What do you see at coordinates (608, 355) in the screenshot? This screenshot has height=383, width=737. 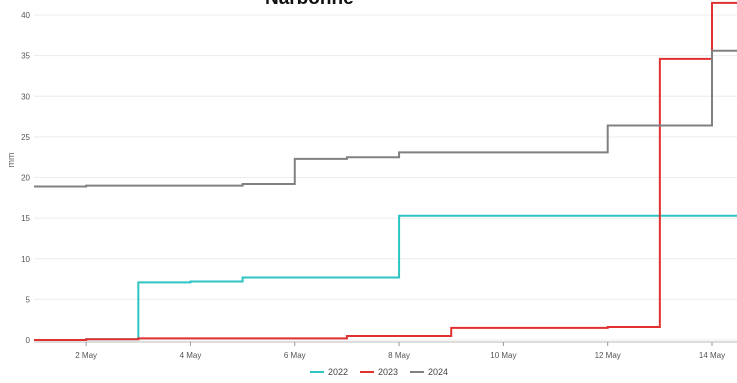 I see `x-tick-label: 12 May` at bounding box center [608, 355].